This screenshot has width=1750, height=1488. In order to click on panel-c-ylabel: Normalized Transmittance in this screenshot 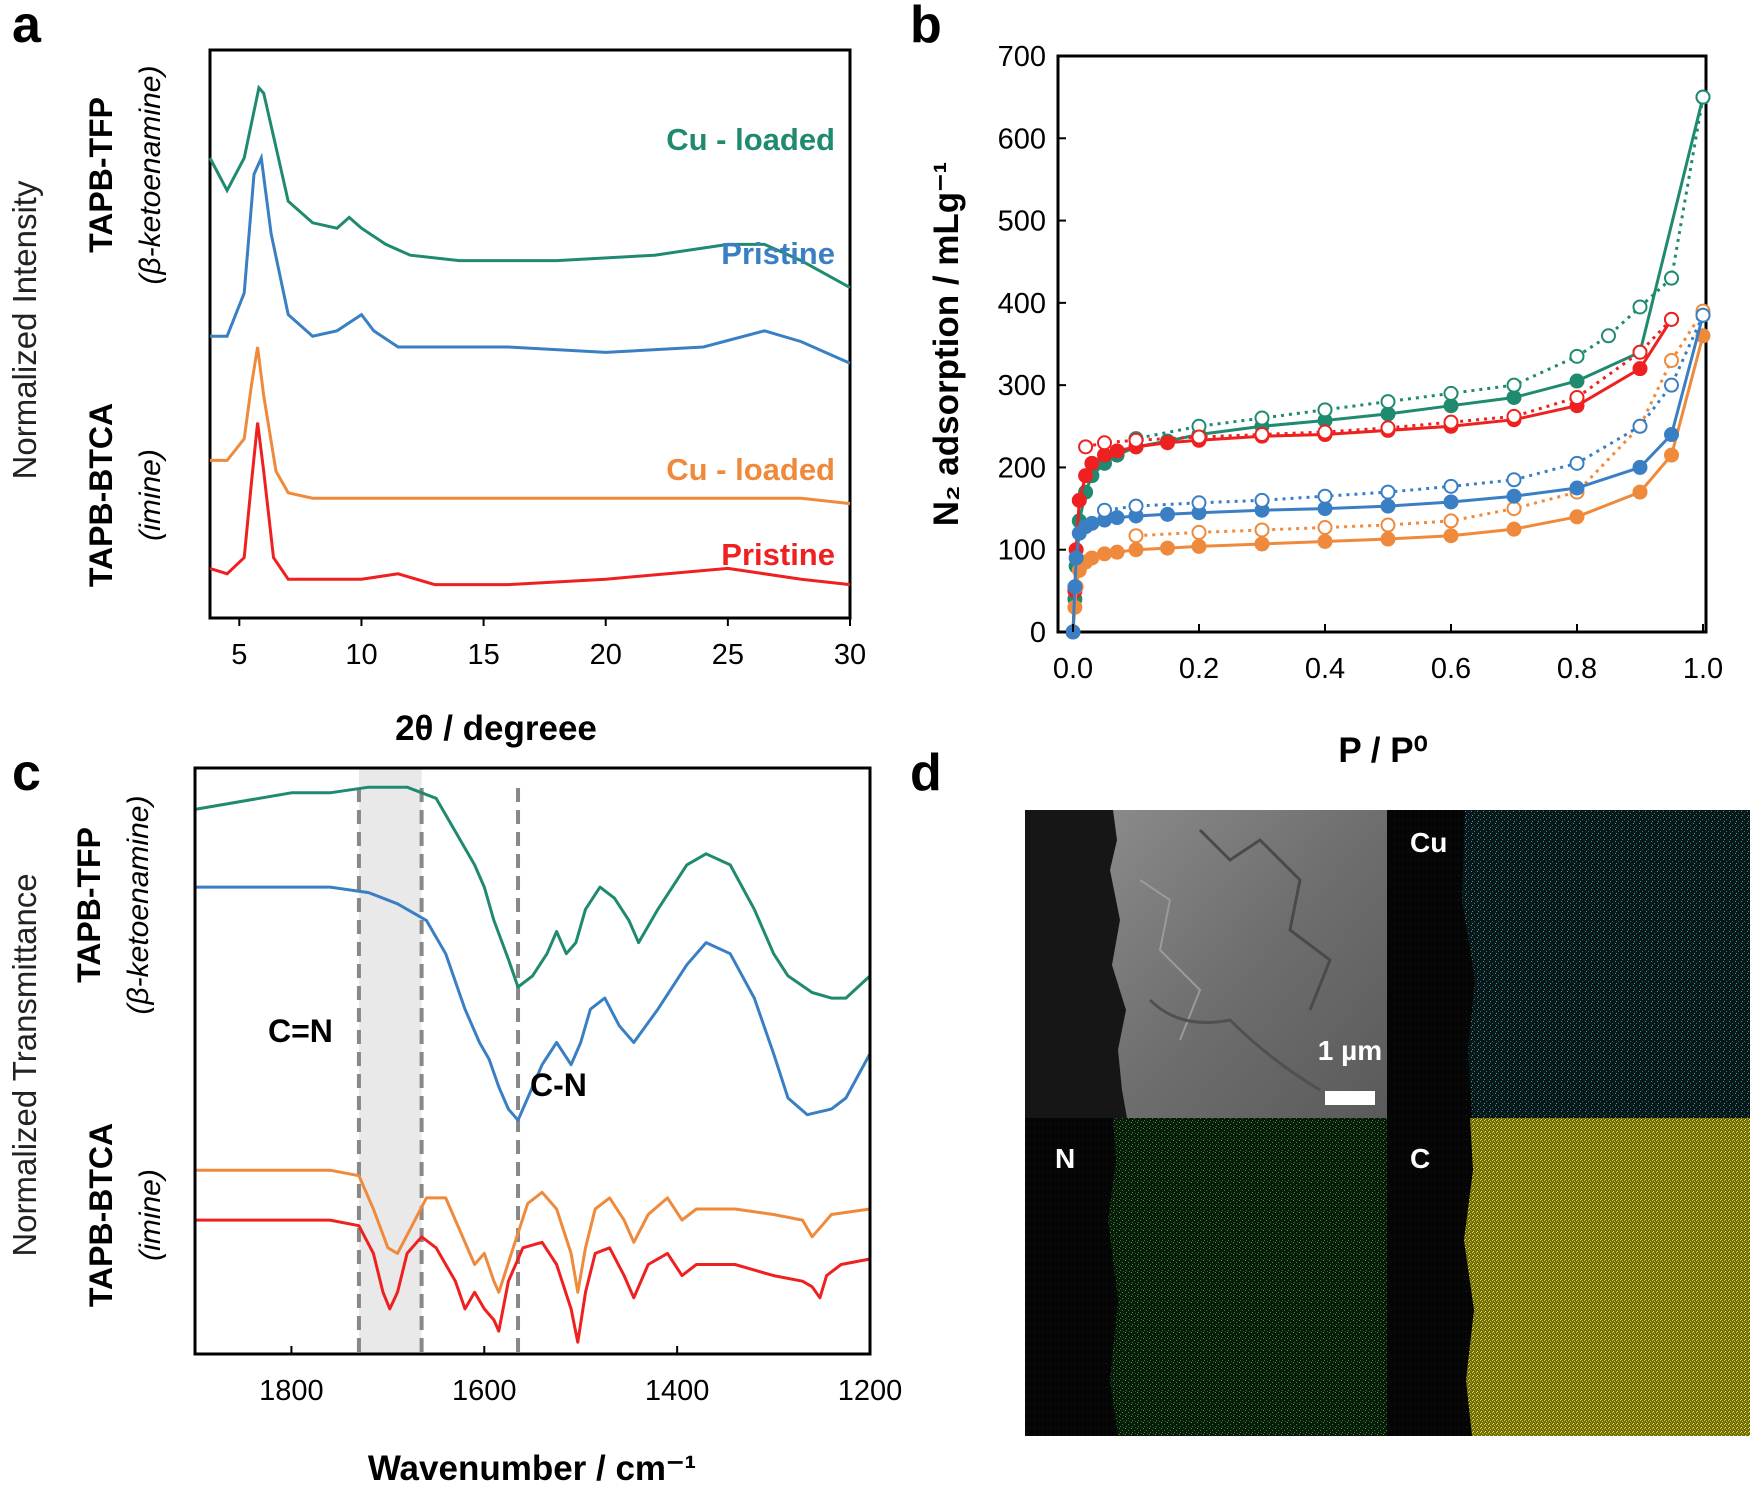, I will do `click(24, 1064)`.